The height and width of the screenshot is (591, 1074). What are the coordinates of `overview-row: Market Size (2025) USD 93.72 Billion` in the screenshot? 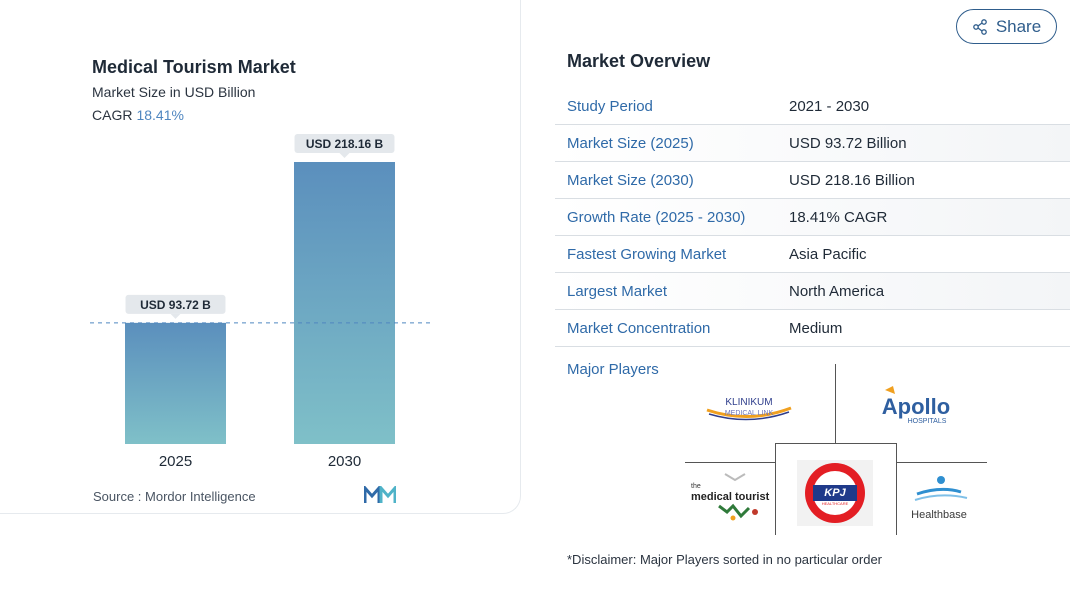 It's located at (812, 143).